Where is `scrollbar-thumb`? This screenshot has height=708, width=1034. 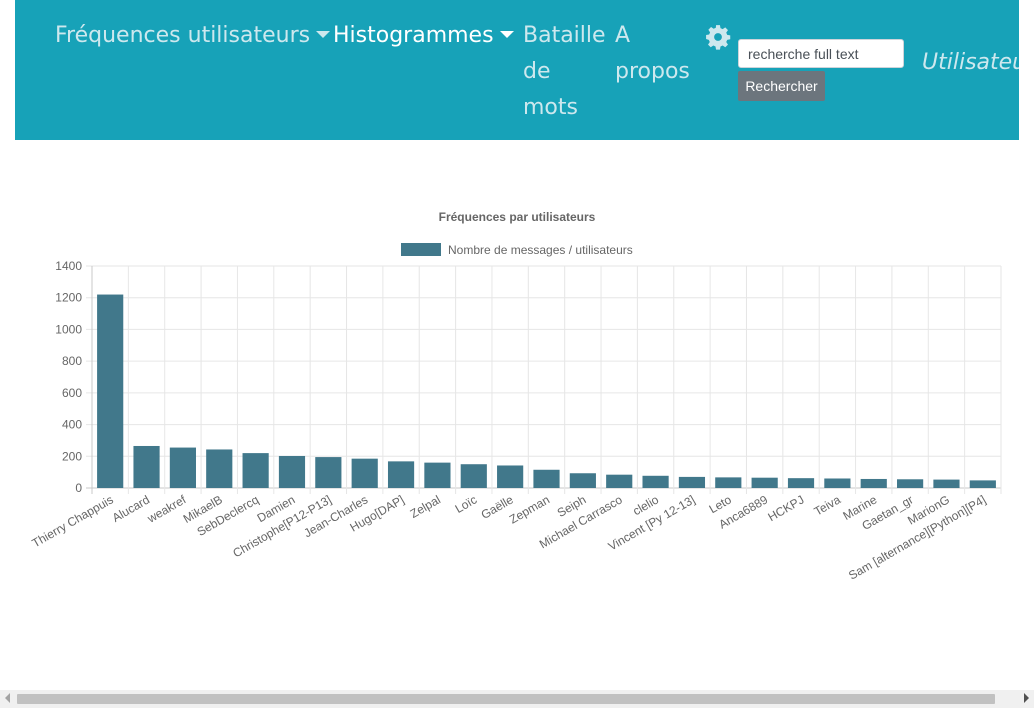 scrollbar-thumb is located at coordinates (506, 699).